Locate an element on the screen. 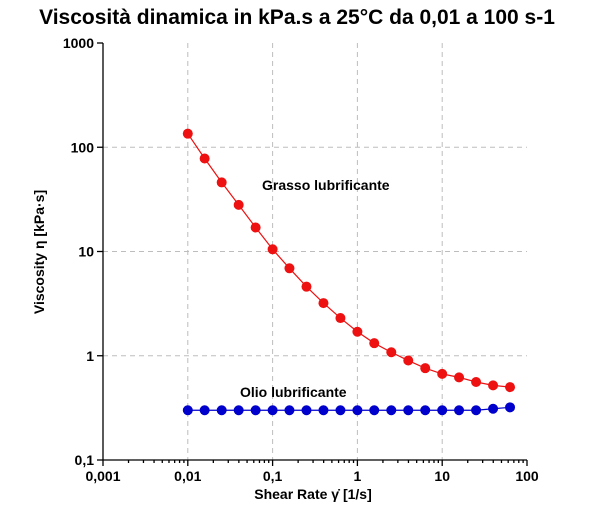  x-tick-label: 0,01 is located at coordinates (187, 476).